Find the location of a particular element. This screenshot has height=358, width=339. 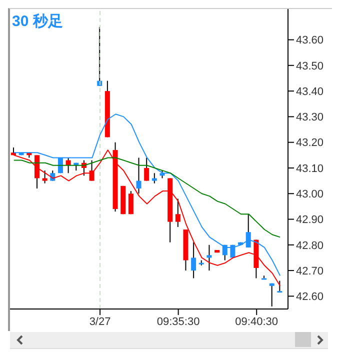

y-tick-label: 43.60 is located at coordinates (310, 40).